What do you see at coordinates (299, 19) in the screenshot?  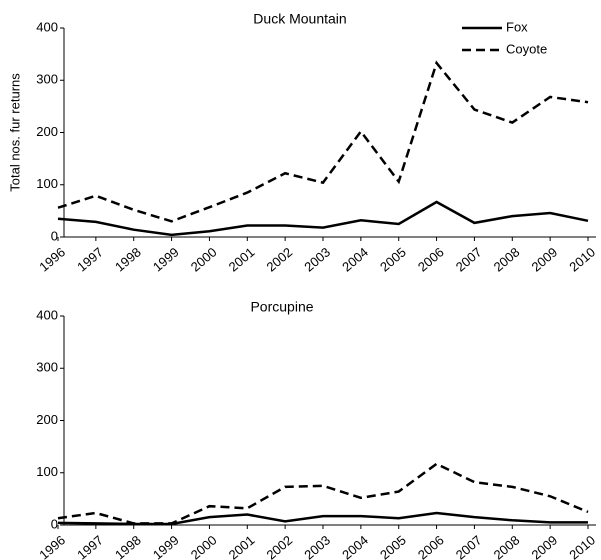 I see `chart-title: Duck Mountain` at bounding box center [299, 19].